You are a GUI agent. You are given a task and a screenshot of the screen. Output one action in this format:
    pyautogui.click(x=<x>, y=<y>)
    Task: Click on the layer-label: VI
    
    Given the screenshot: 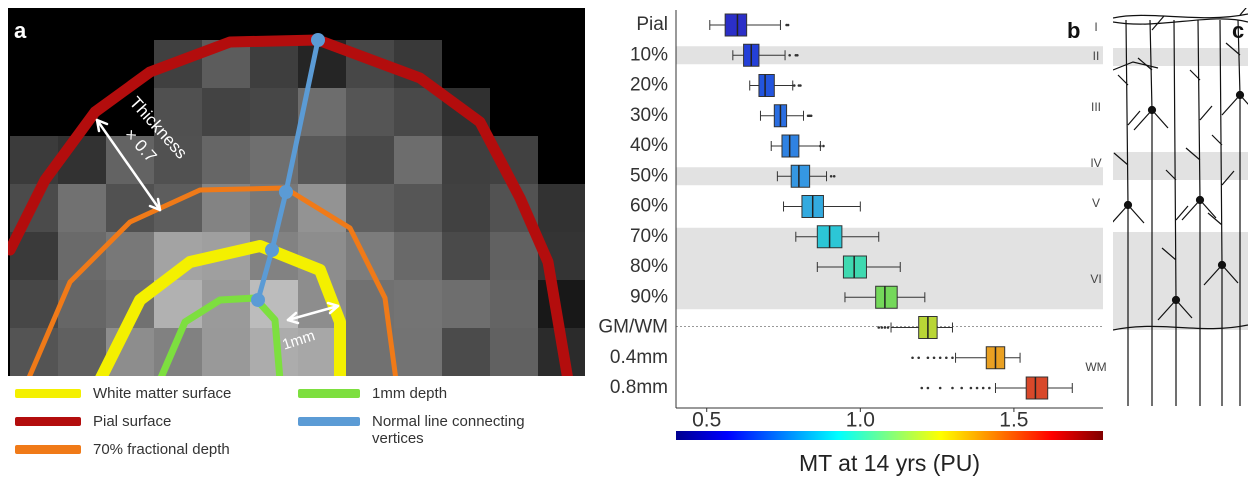 What is the action you would take?
    pyautogui.click(x=1095, y=279)
    